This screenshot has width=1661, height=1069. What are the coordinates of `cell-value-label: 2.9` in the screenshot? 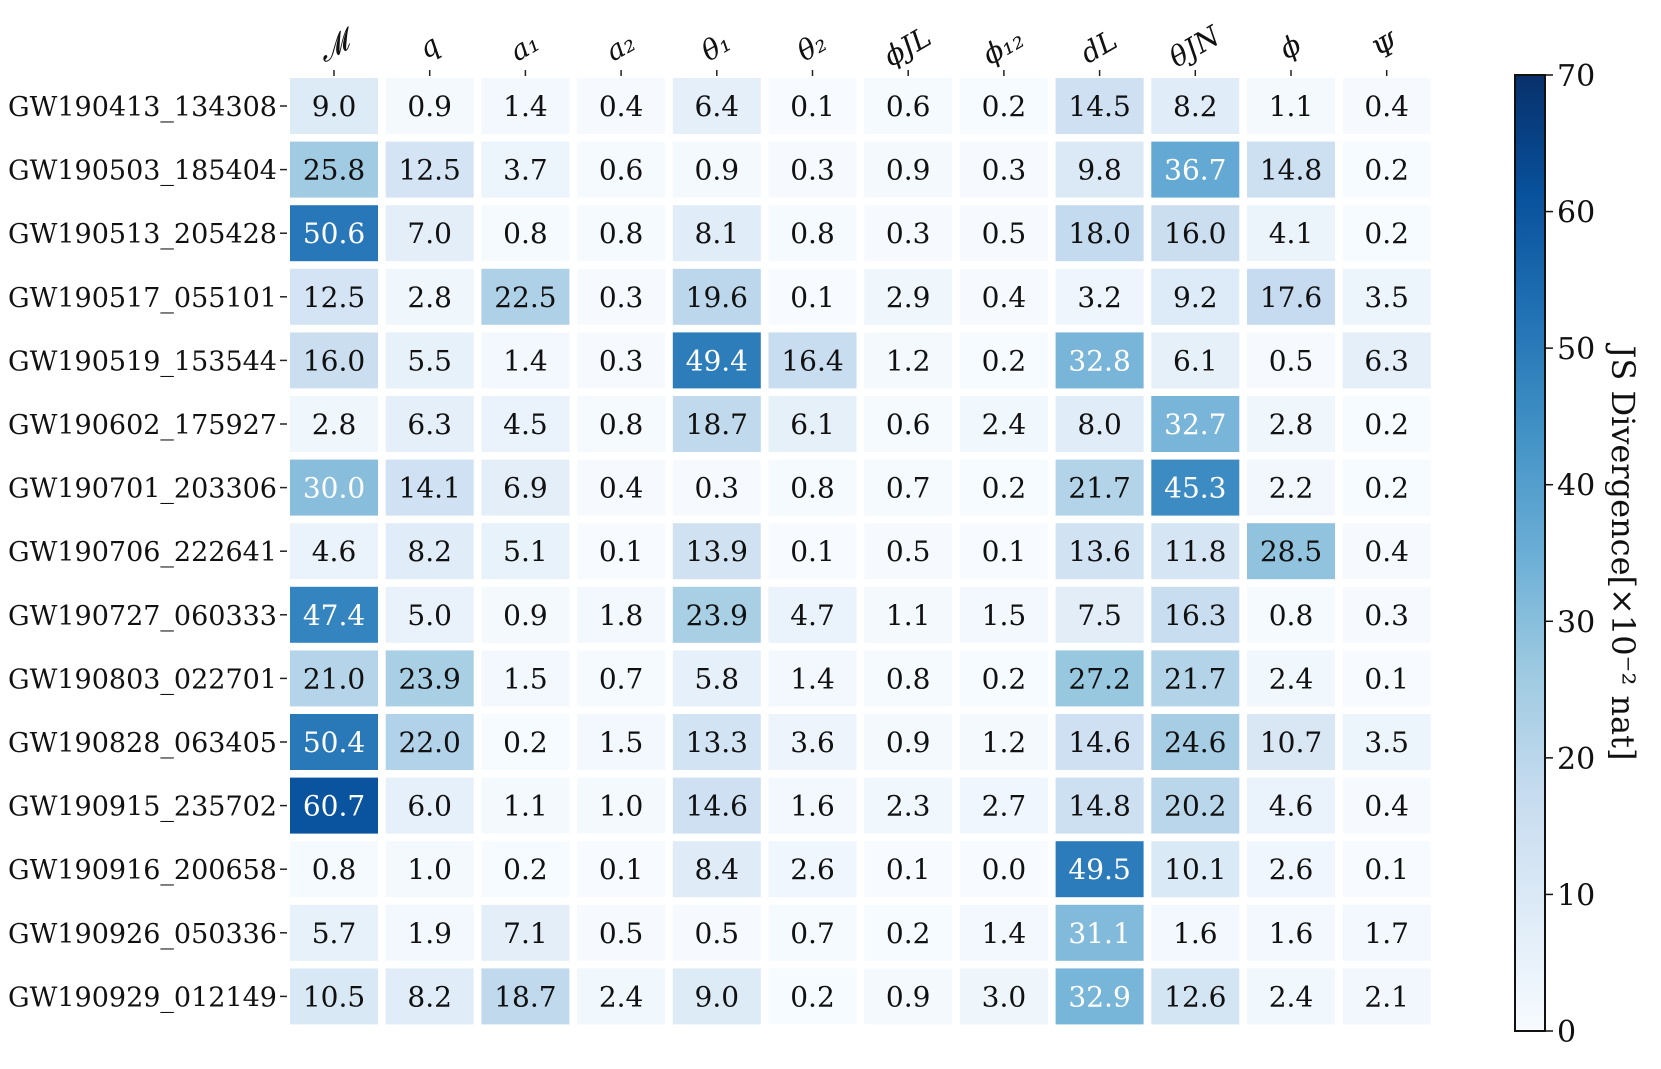 It's located at (908, 297).